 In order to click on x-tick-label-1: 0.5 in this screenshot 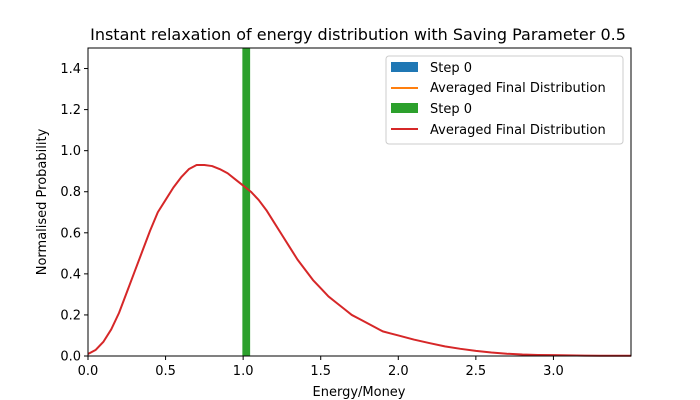, I will do `click(165, 371)`.